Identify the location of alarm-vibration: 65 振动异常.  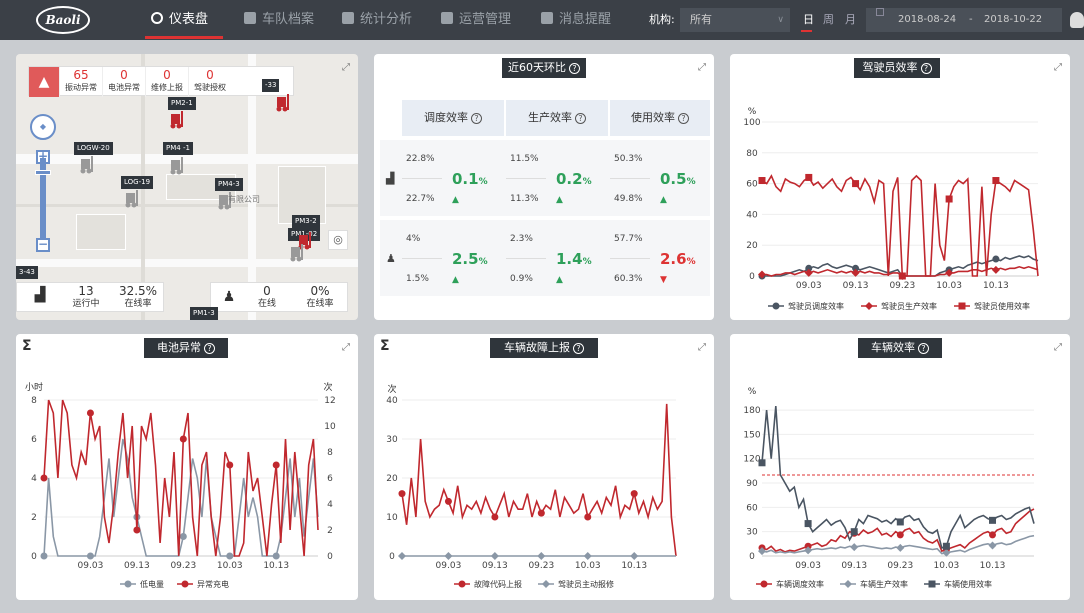
(80, 82).